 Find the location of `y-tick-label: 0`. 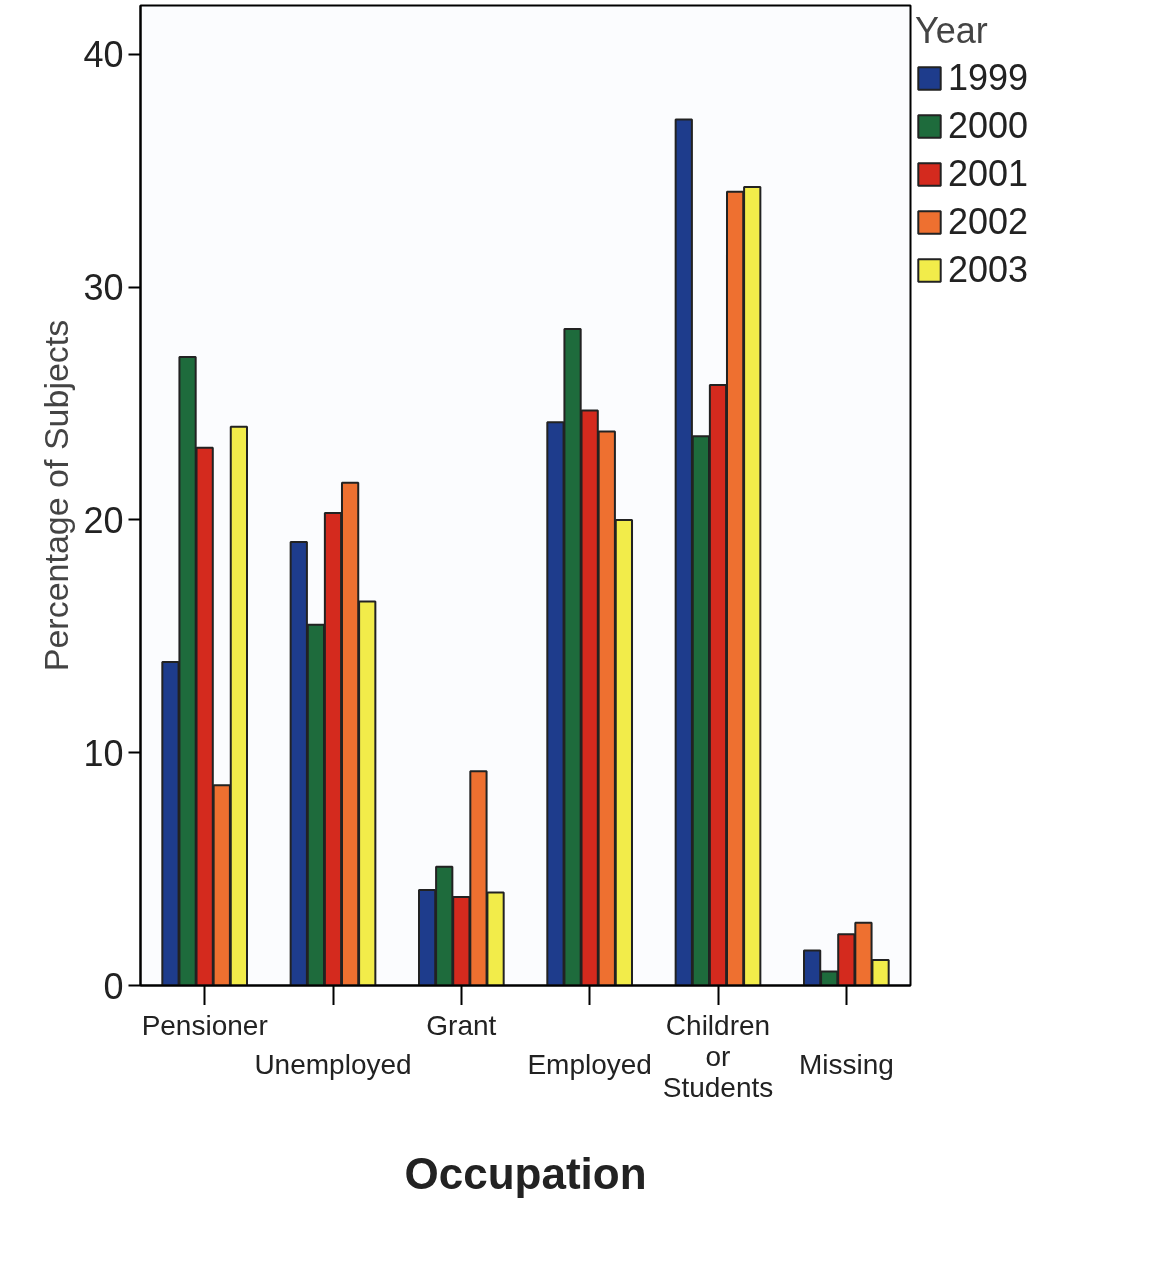

y-tick-label: 0 is located at coordinates (113, 986).